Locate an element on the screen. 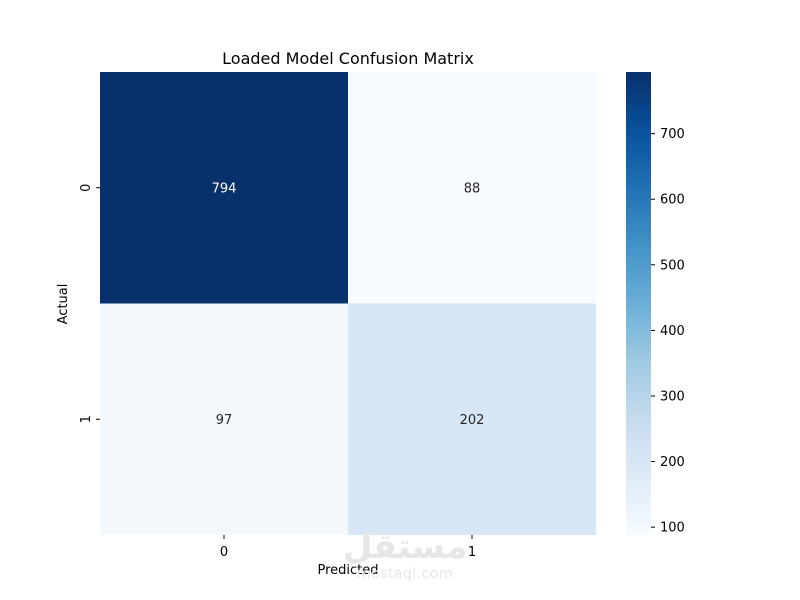 This screenshot has height=600, width=800. cell-value-label: 97 is located at coordinates (224, 420).